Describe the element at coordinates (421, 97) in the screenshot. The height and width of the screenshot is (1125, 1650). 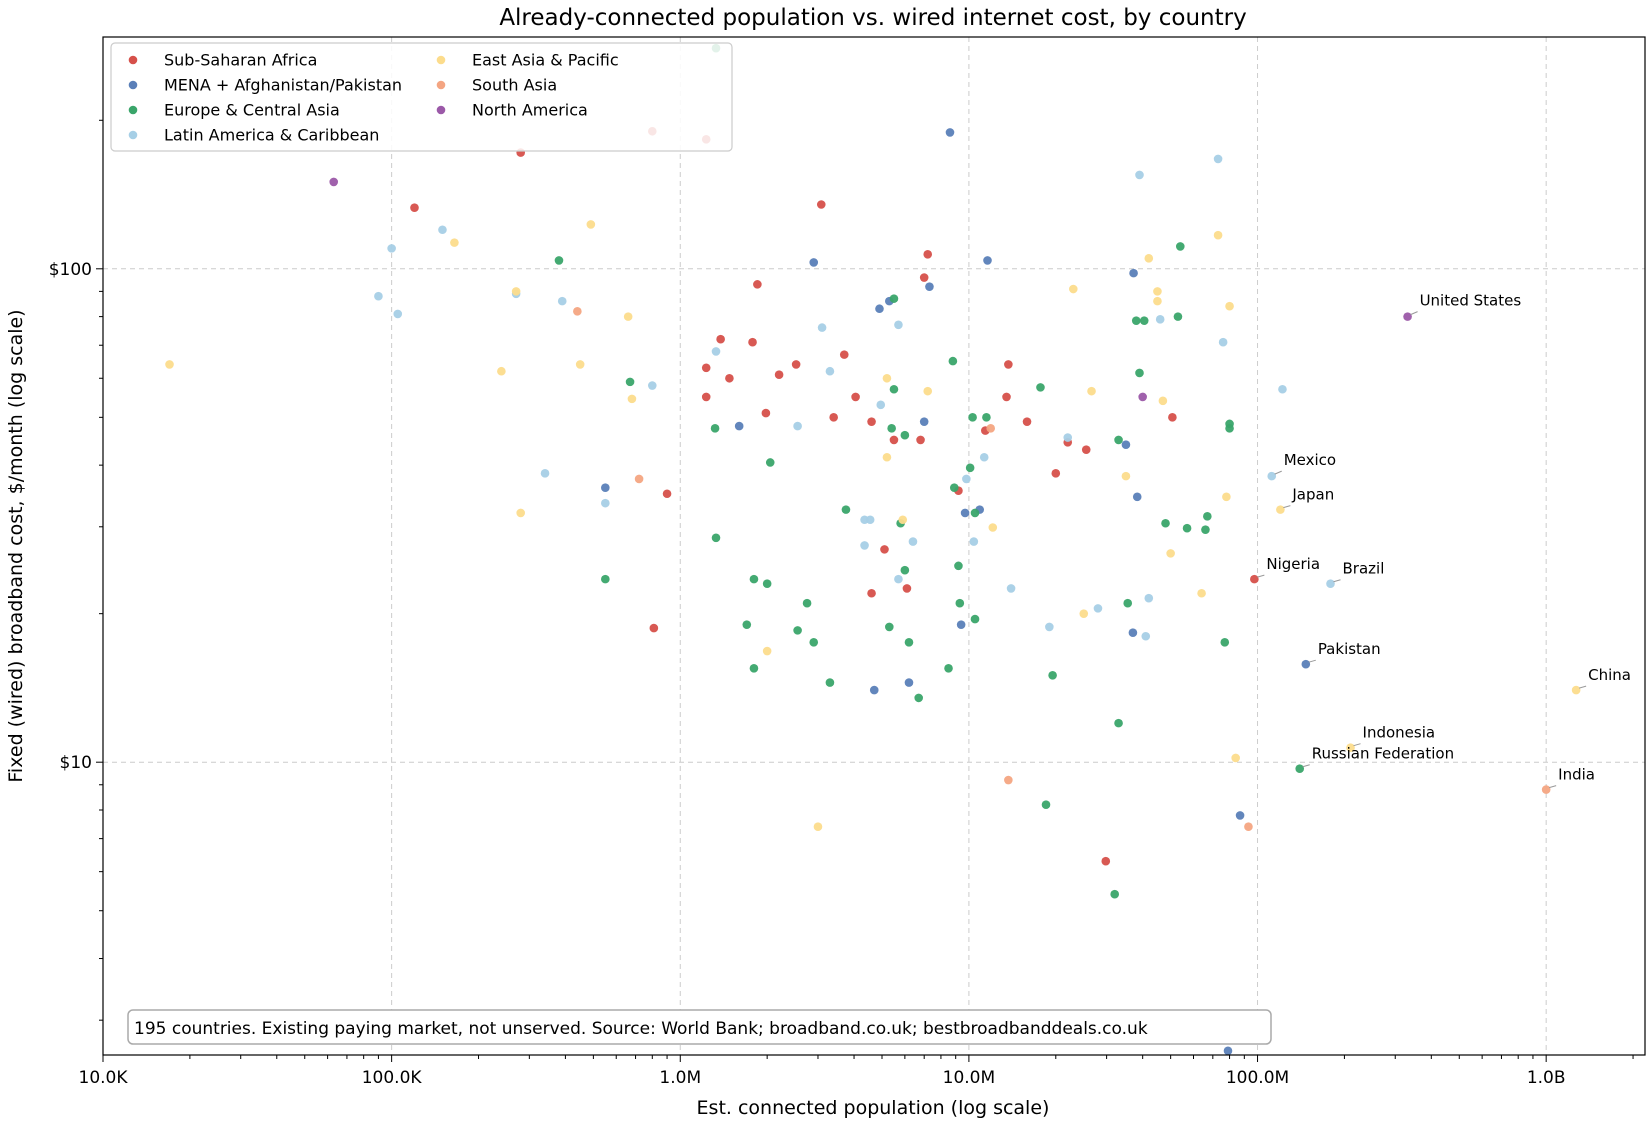
I see `legend-box` at that location.